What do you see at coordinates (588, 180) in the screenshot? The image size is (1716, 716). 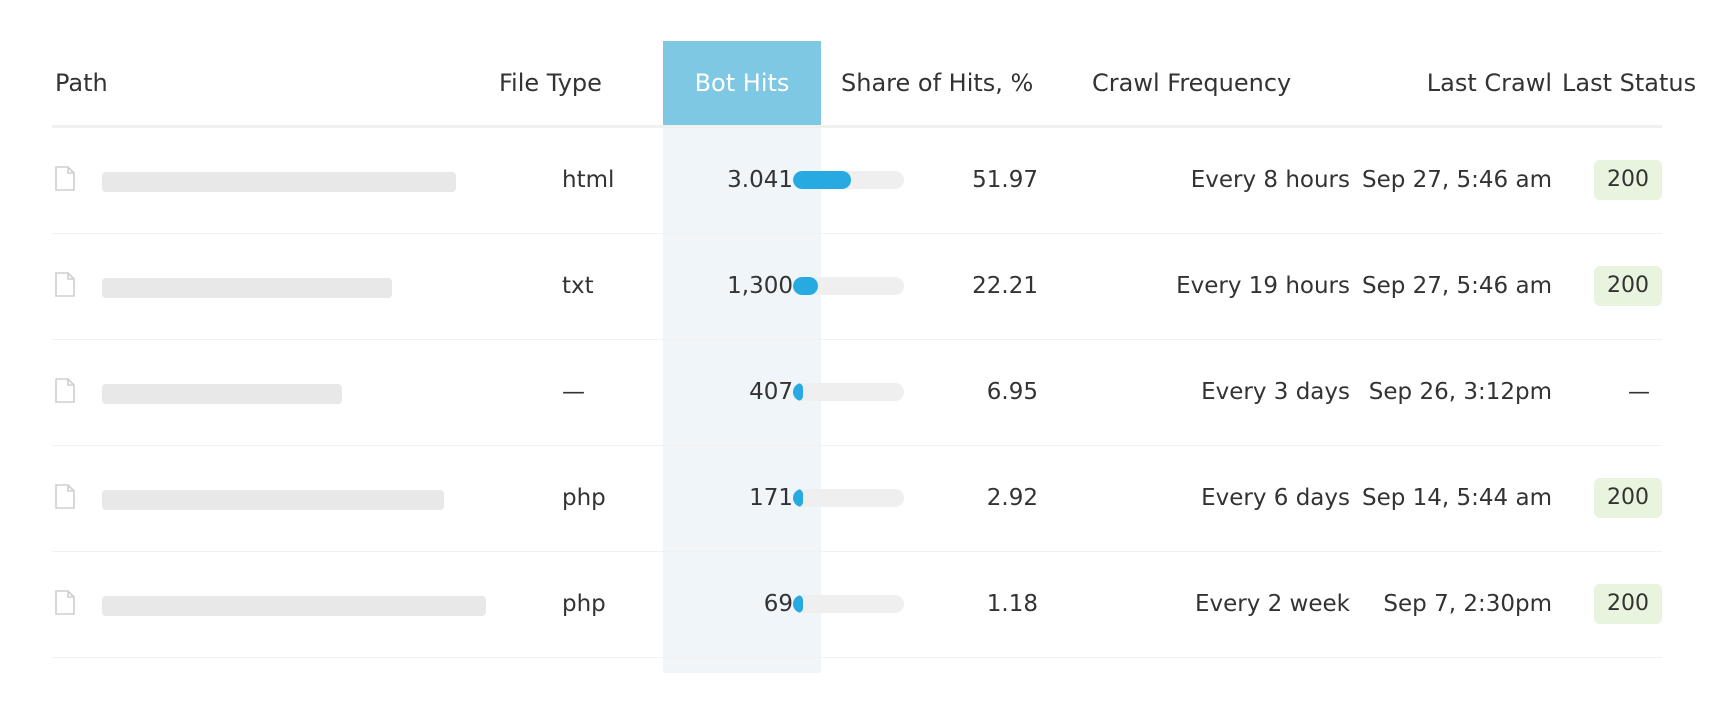 I see `file-type-cell: html` at bounding box center [588, 180].